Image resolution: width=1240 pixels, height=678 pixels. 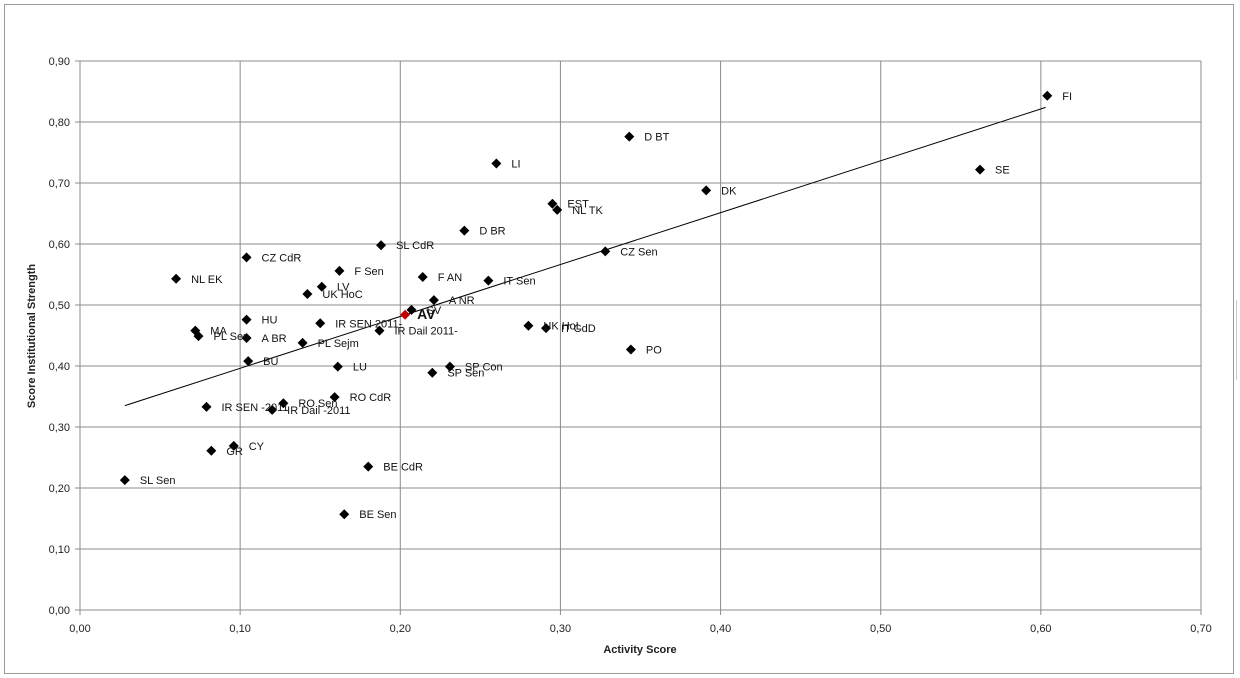 What do you see at coordinates (32, 336) in the screenshot?
I see `y-axis-title: Score Institutional Strength` at bounding box center [32, 336].